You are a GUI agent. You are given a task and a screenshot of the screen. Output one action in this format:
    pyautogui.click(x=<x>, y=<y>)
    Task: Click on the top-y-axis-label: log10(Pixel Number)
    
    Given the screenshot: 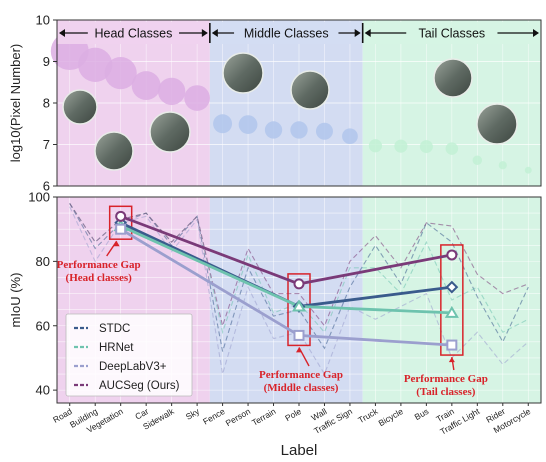 What is the action you would take?
    pyautogui.click(x=15, y=103)
    